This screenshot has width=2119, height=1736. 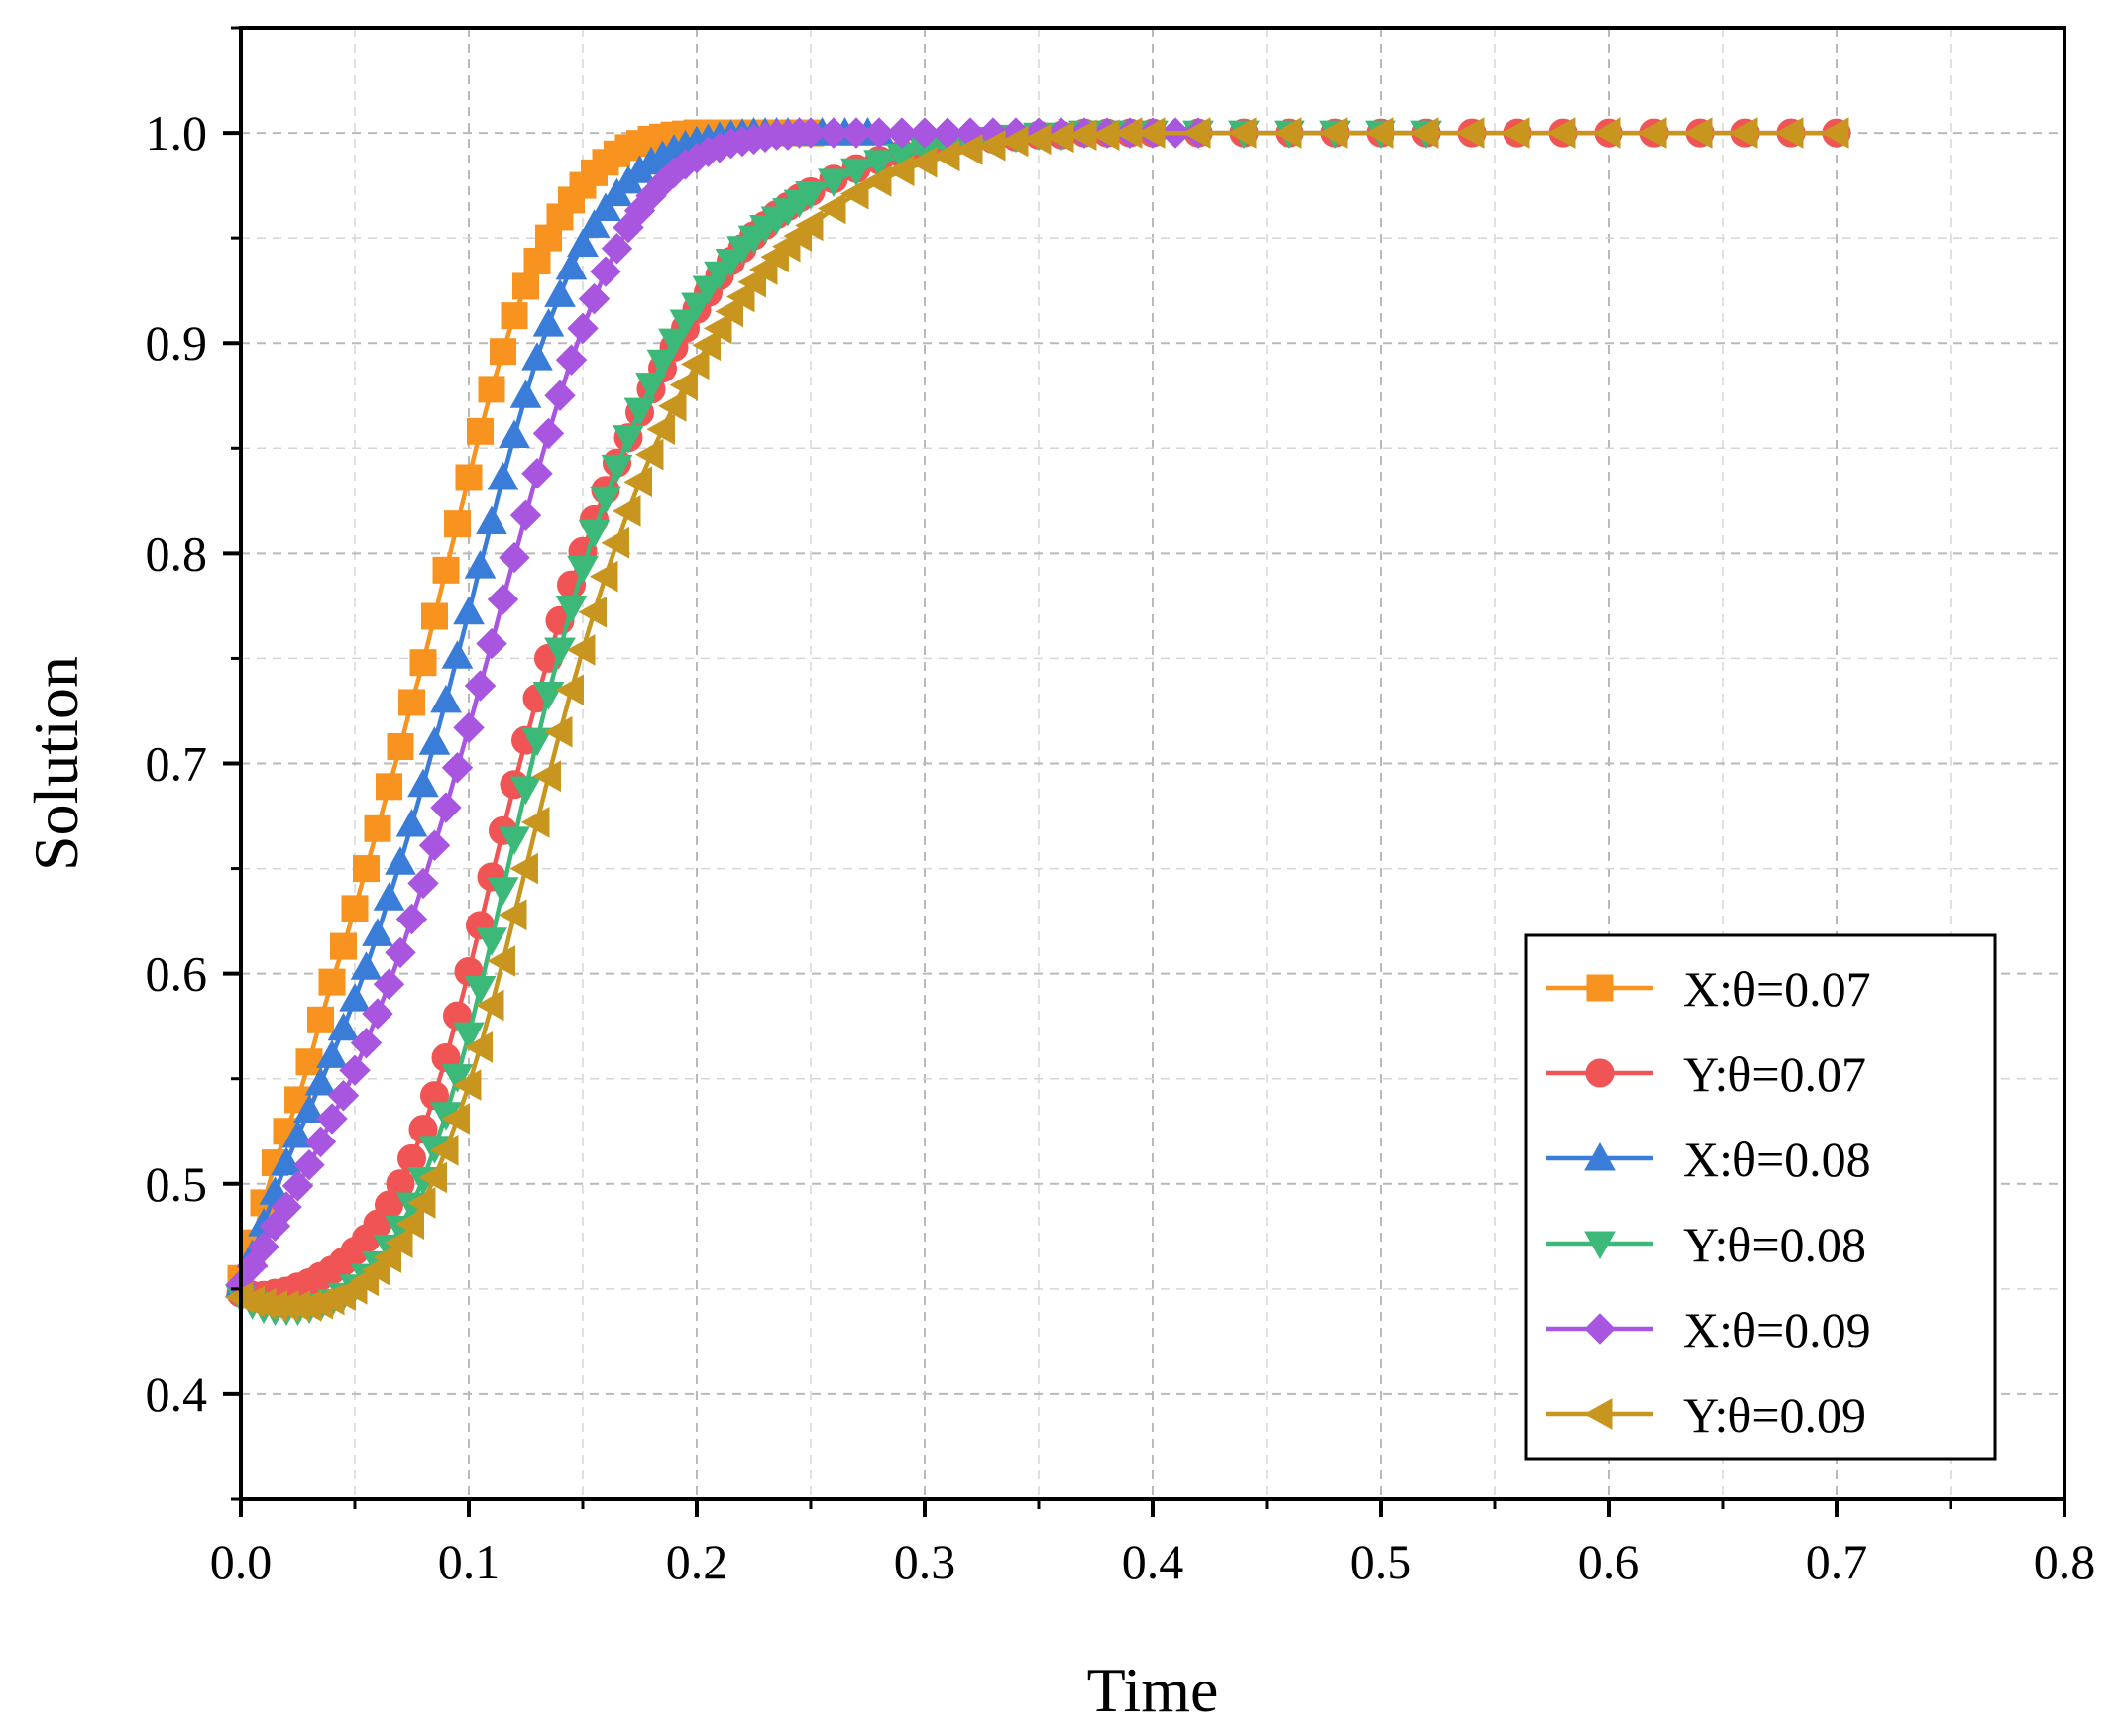 I want to click on y-tick-label: 0.4, so click(x=177, y=1394).